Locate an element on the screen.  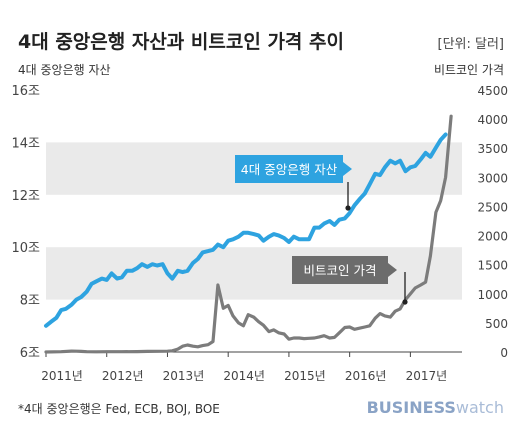
annotation-central-bank: 4대 중앙은행 자산 is located at coordinates (293, 183).